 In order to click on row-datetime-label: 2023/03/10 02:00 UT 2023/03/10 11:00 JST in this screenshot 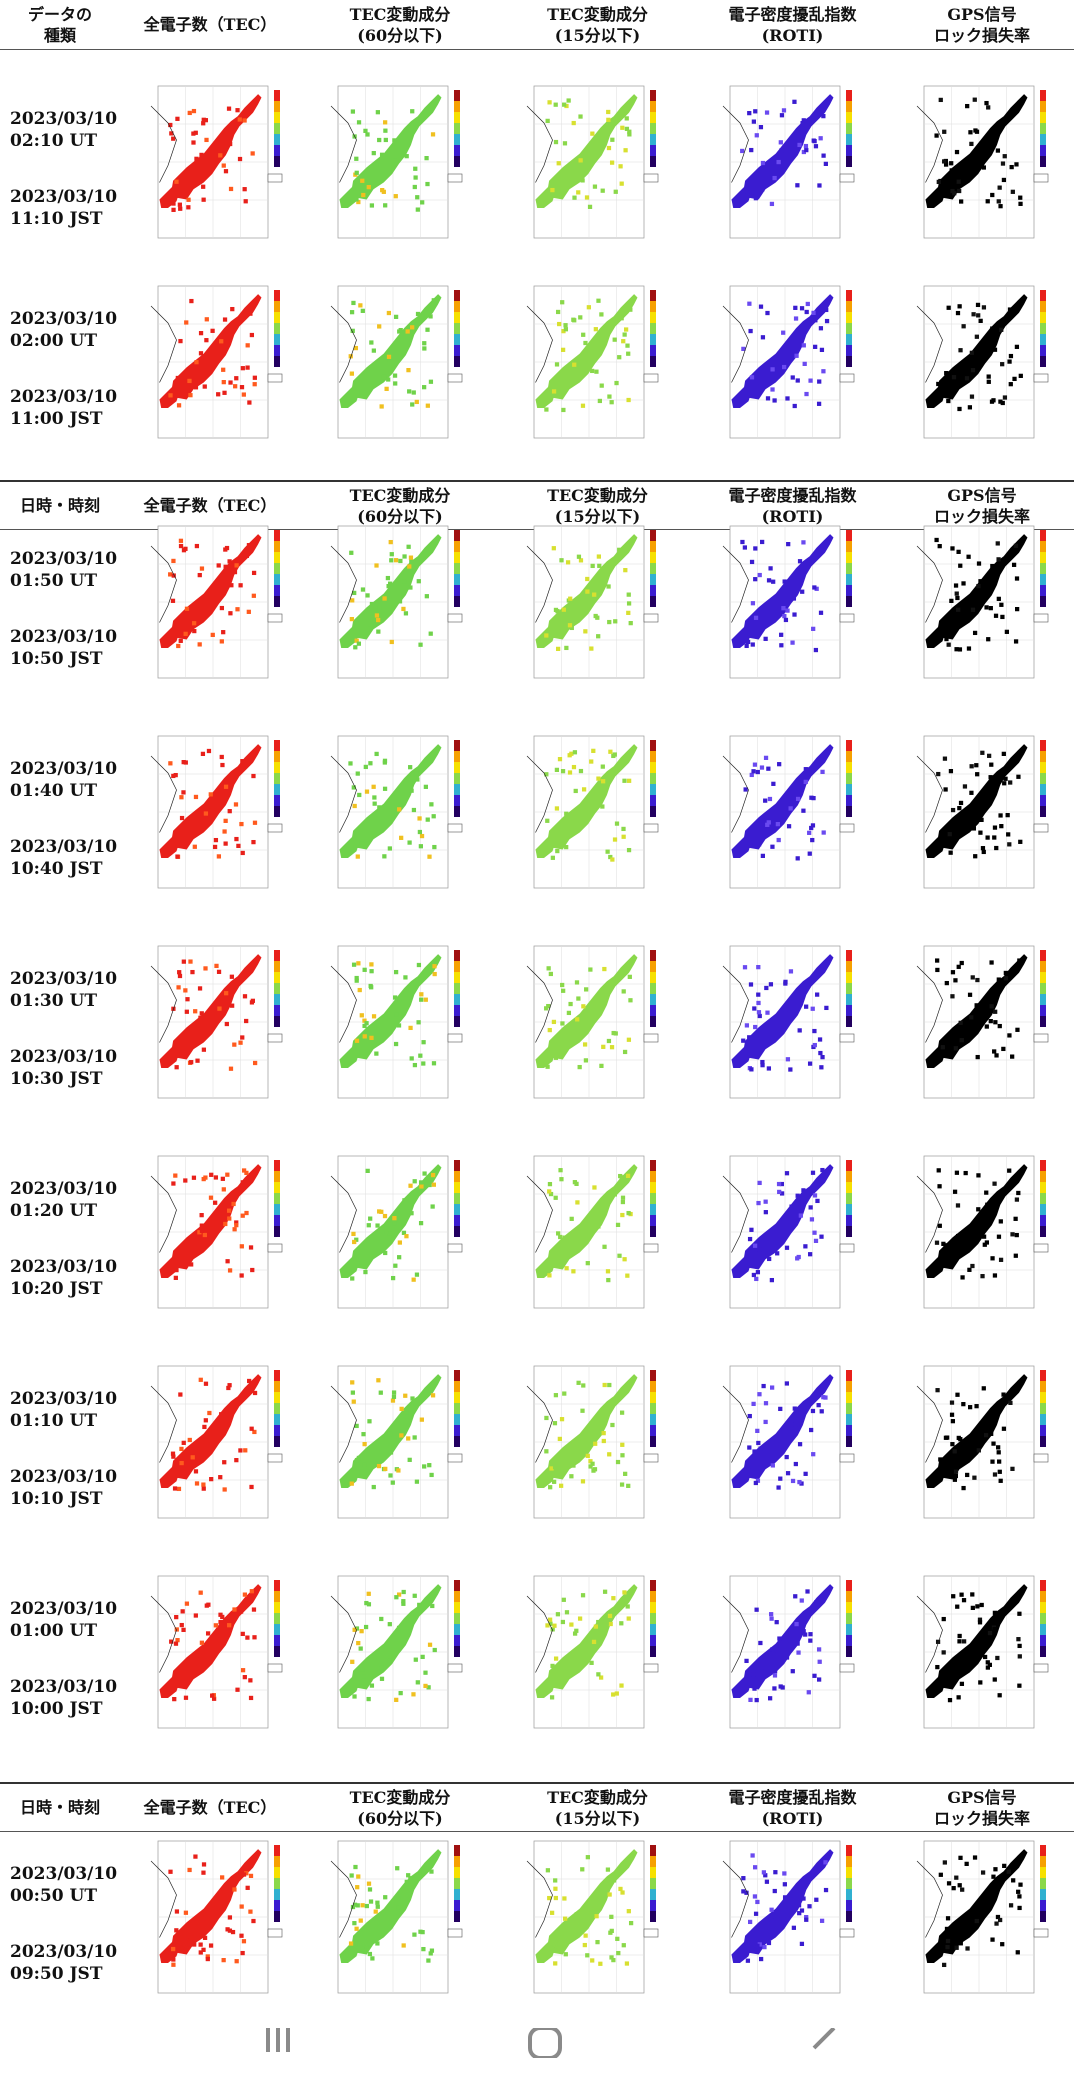, I will do `click(65, 369)`.